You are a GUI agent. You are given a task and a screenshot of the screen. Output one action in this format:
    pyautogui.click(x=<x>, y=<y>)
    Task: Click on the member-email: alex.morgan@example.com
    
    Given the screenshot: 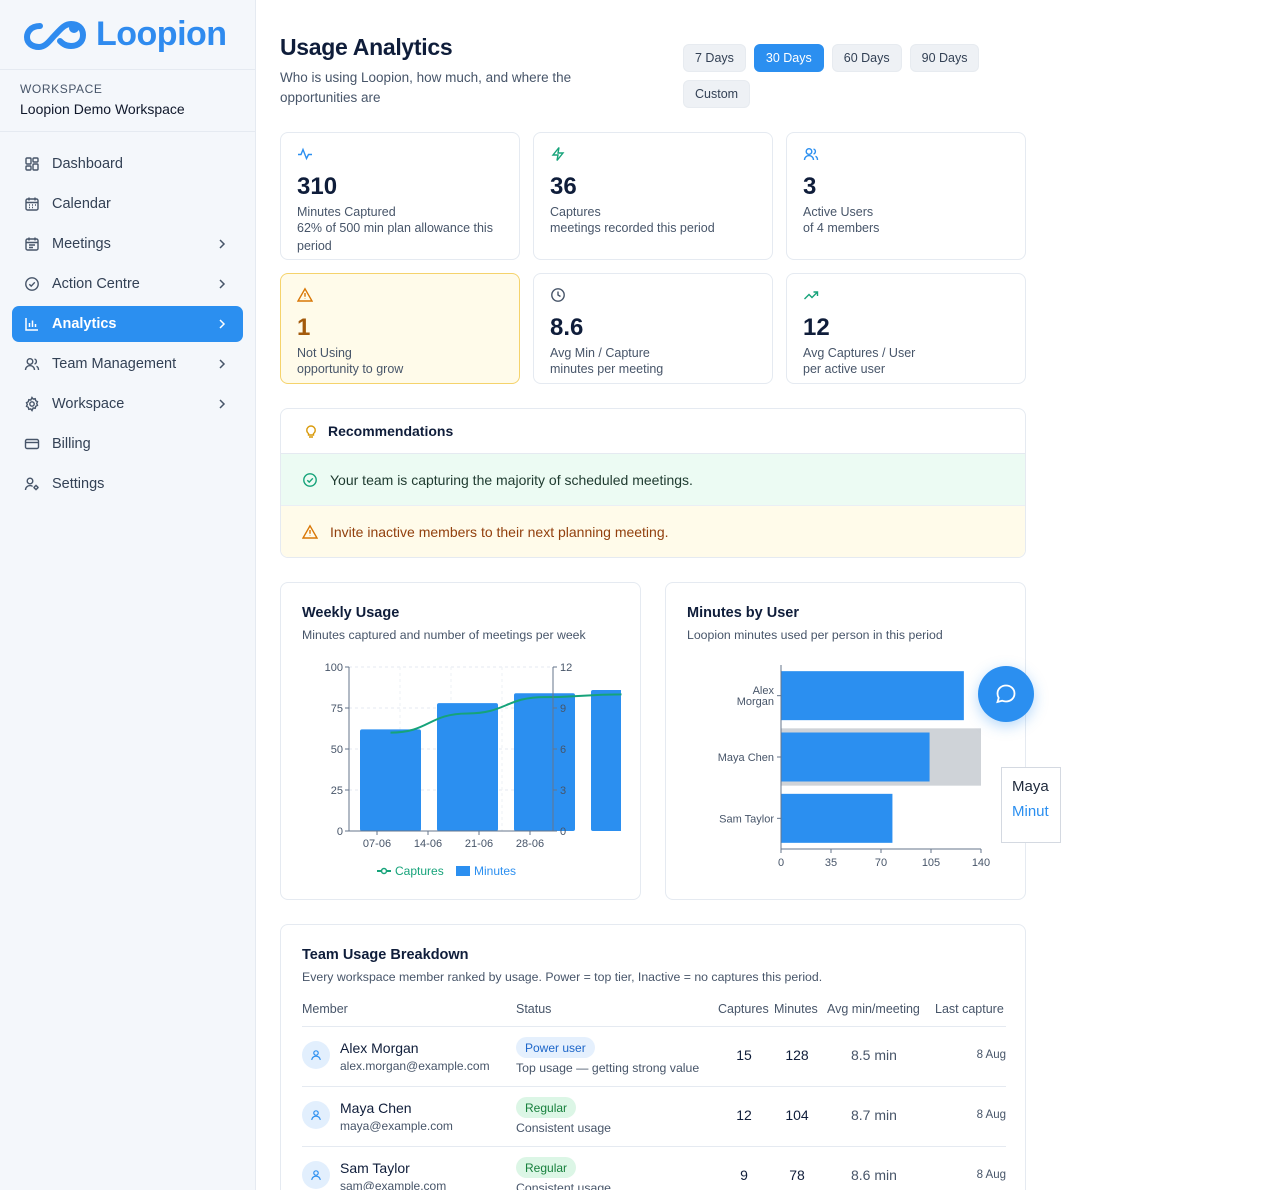 What is the action you would take?
    pyautogui.click(x=415, y=1066)
    